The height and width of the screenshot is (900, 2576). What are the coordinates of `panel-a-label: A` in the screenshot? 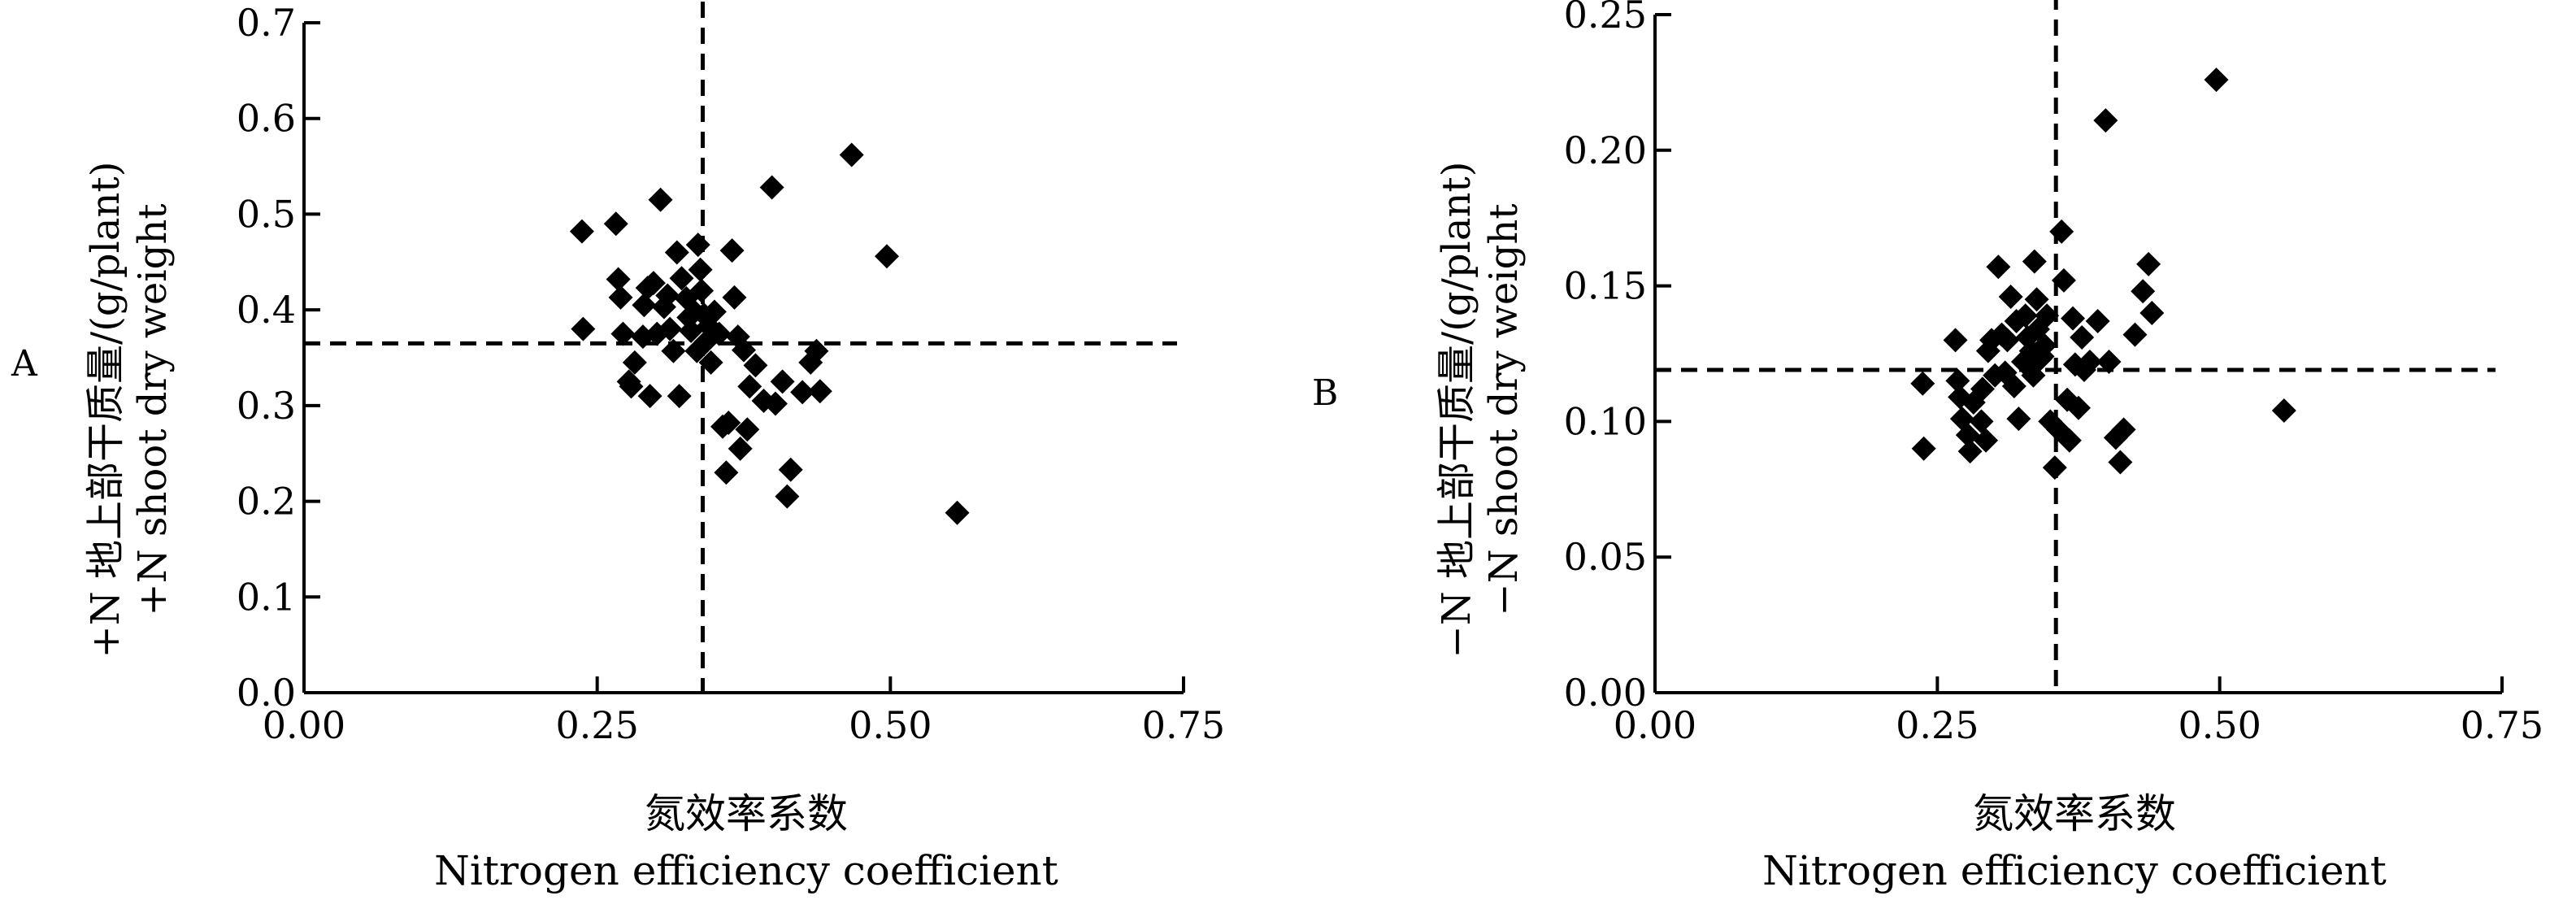 It's located at (24, 364).